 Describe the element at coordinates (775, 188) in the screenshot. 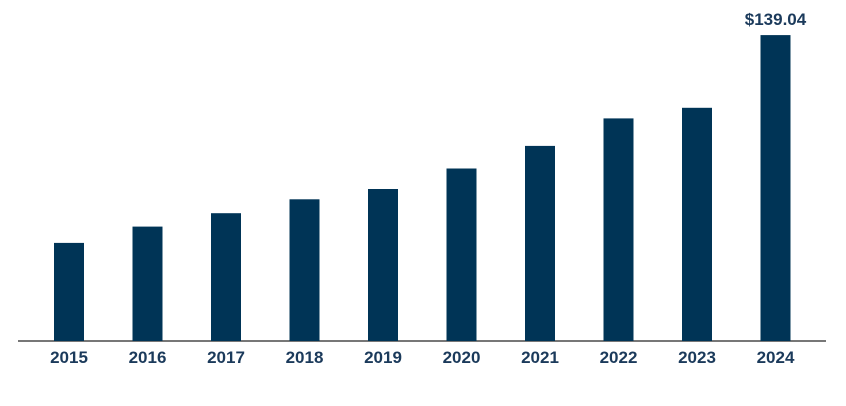

I see `bar-2024` at that location.